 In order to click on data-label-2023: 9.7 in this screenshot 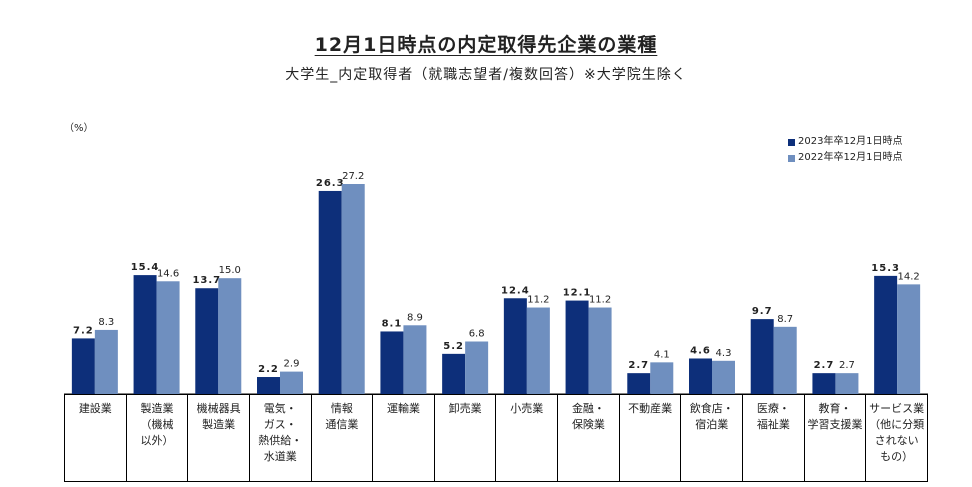, I will do `click(762, 311)`.